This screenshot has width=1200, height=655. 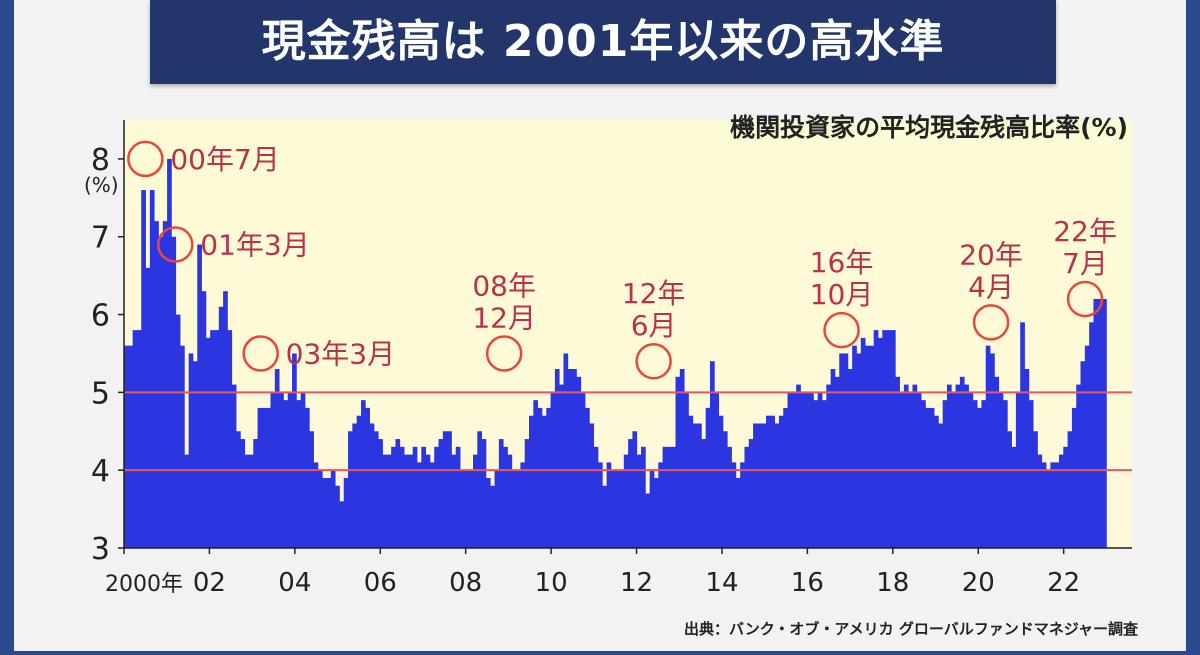 What do you see at coordinates (603, 41) in the screenshot?
I see `page-title: 現金残高は 2001年以来の高水準` at bounding box center [603, 41].